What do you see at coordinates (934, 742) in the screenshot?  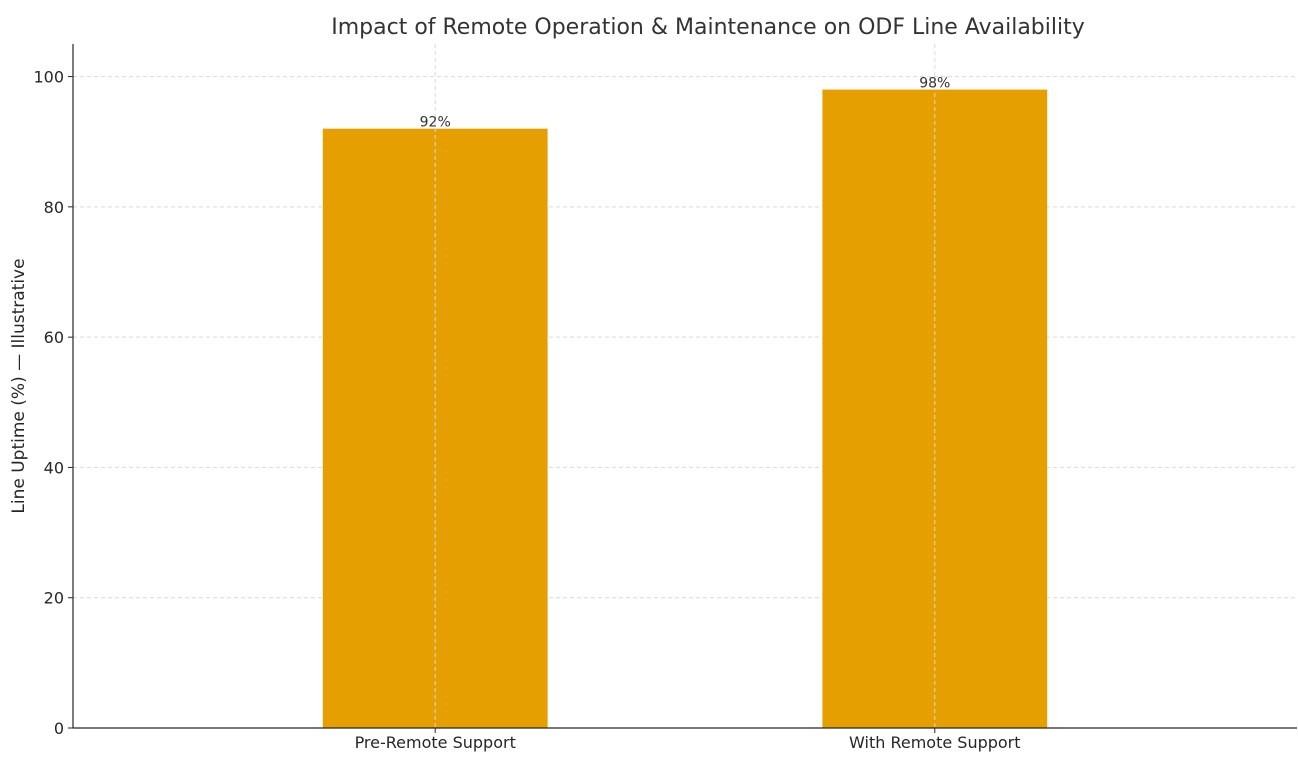 I see `x-tick-label: With Remote Support` at bounding box center [934, 742].